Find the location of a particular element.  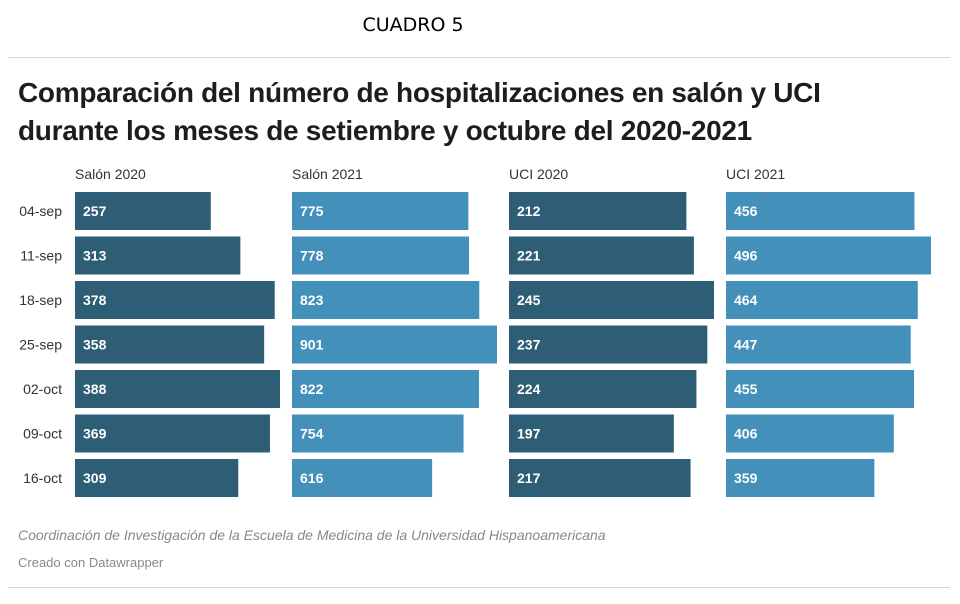

category-label: 18-sep is located at coordinates (40, 300).